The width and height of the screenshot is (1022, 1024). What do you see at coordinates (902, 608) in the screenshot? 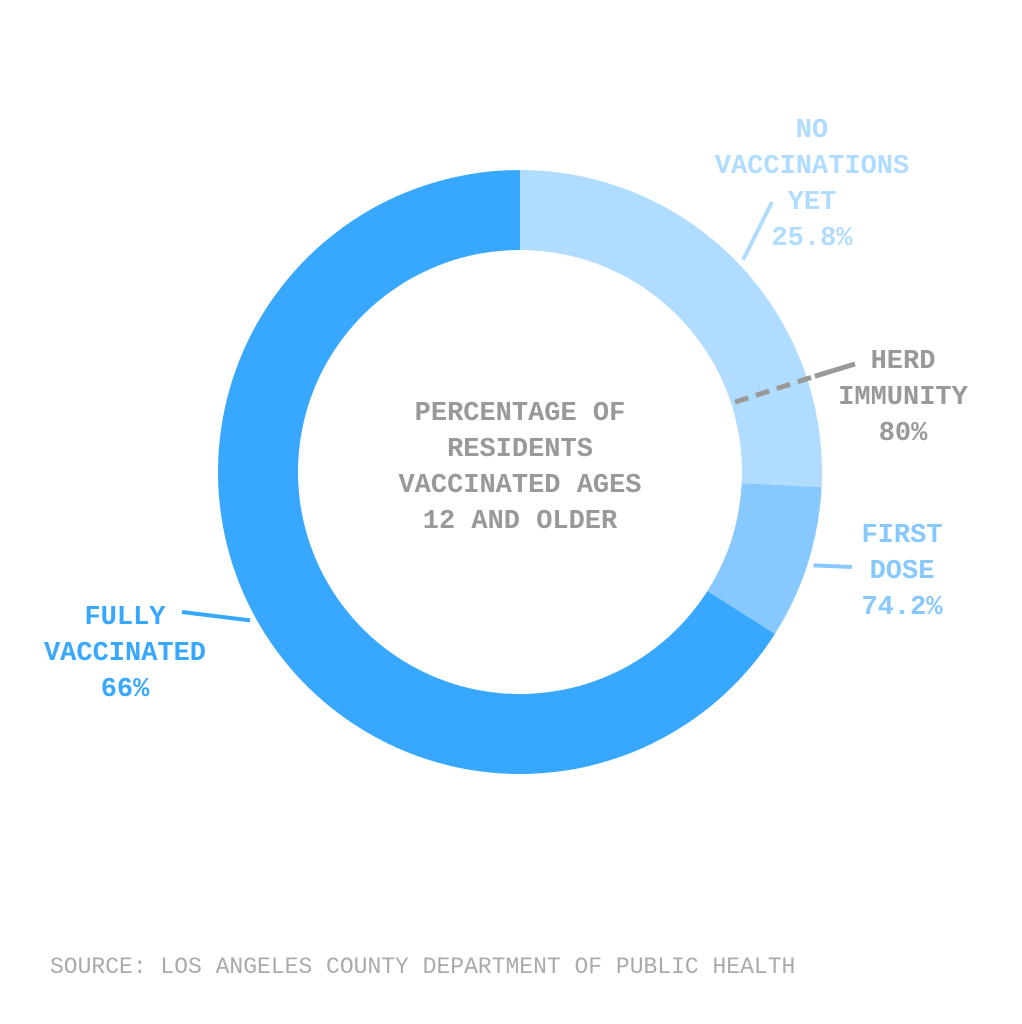
I see `label-value: 74.2%` at bounding box center [902, 608].